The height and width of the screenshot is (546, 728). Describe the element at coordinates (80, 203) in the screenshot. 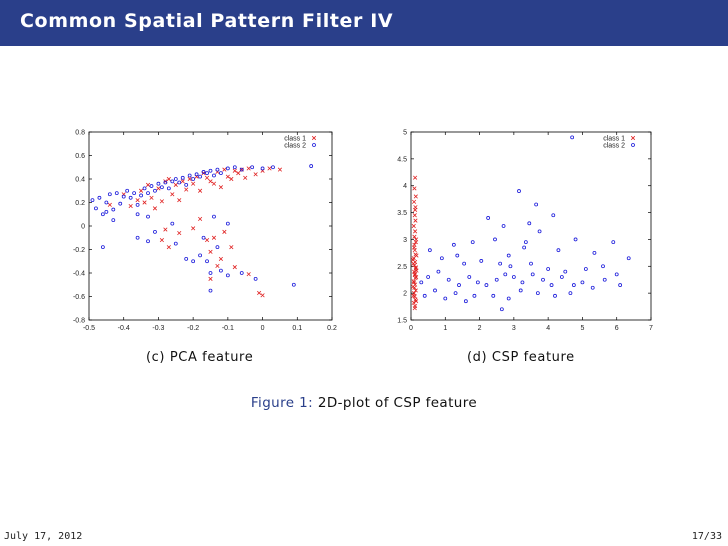

I see `pca-y-tick-label: 0.2` at that location.